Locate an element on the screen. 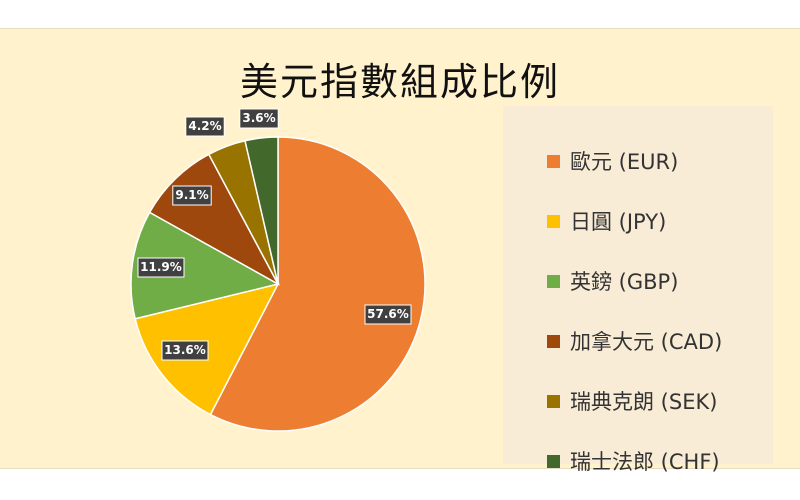 Image resolution: width=800 pixels, height=500 pixels. data-label-text: 13.6% is located at coordinates (185, 350).